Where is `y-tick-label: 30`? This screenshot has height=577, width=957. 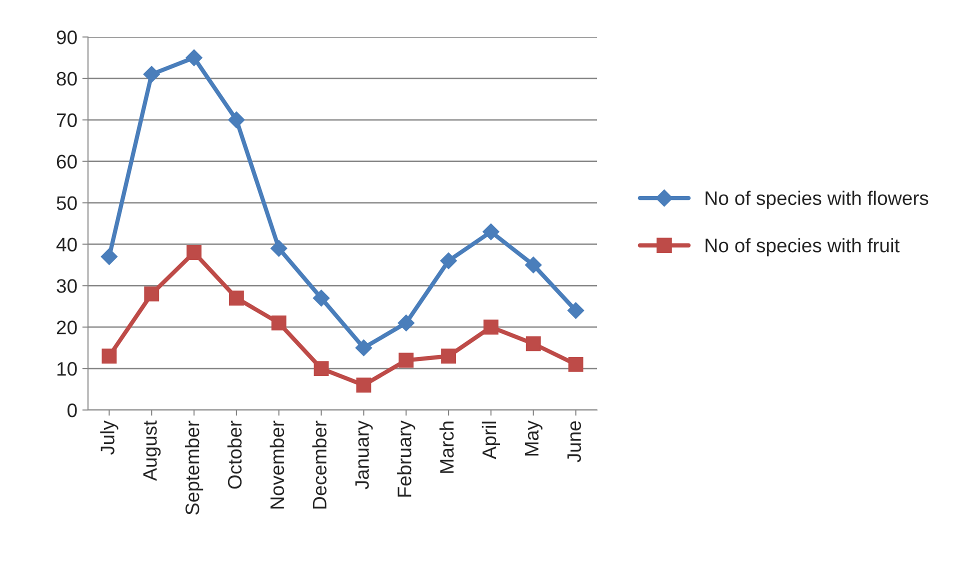 y-tick-label: 30 is located at coordinates (66, 286).